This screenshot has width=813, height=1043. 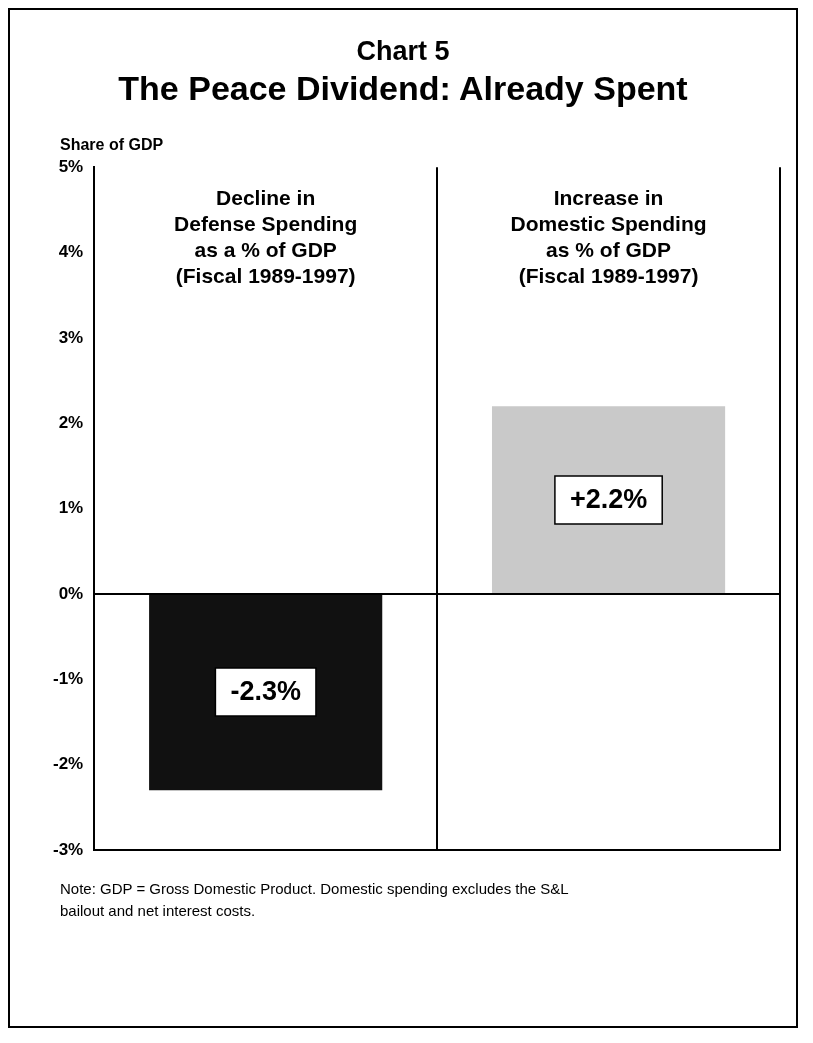 What do you see at coordinates (315, 900) in the screenshot?
I see `text: Note: GDP = Gross Domestic Product. Domestic spending excludes the S&L bailout and net interest costs.` at bounding box center [315, 900].